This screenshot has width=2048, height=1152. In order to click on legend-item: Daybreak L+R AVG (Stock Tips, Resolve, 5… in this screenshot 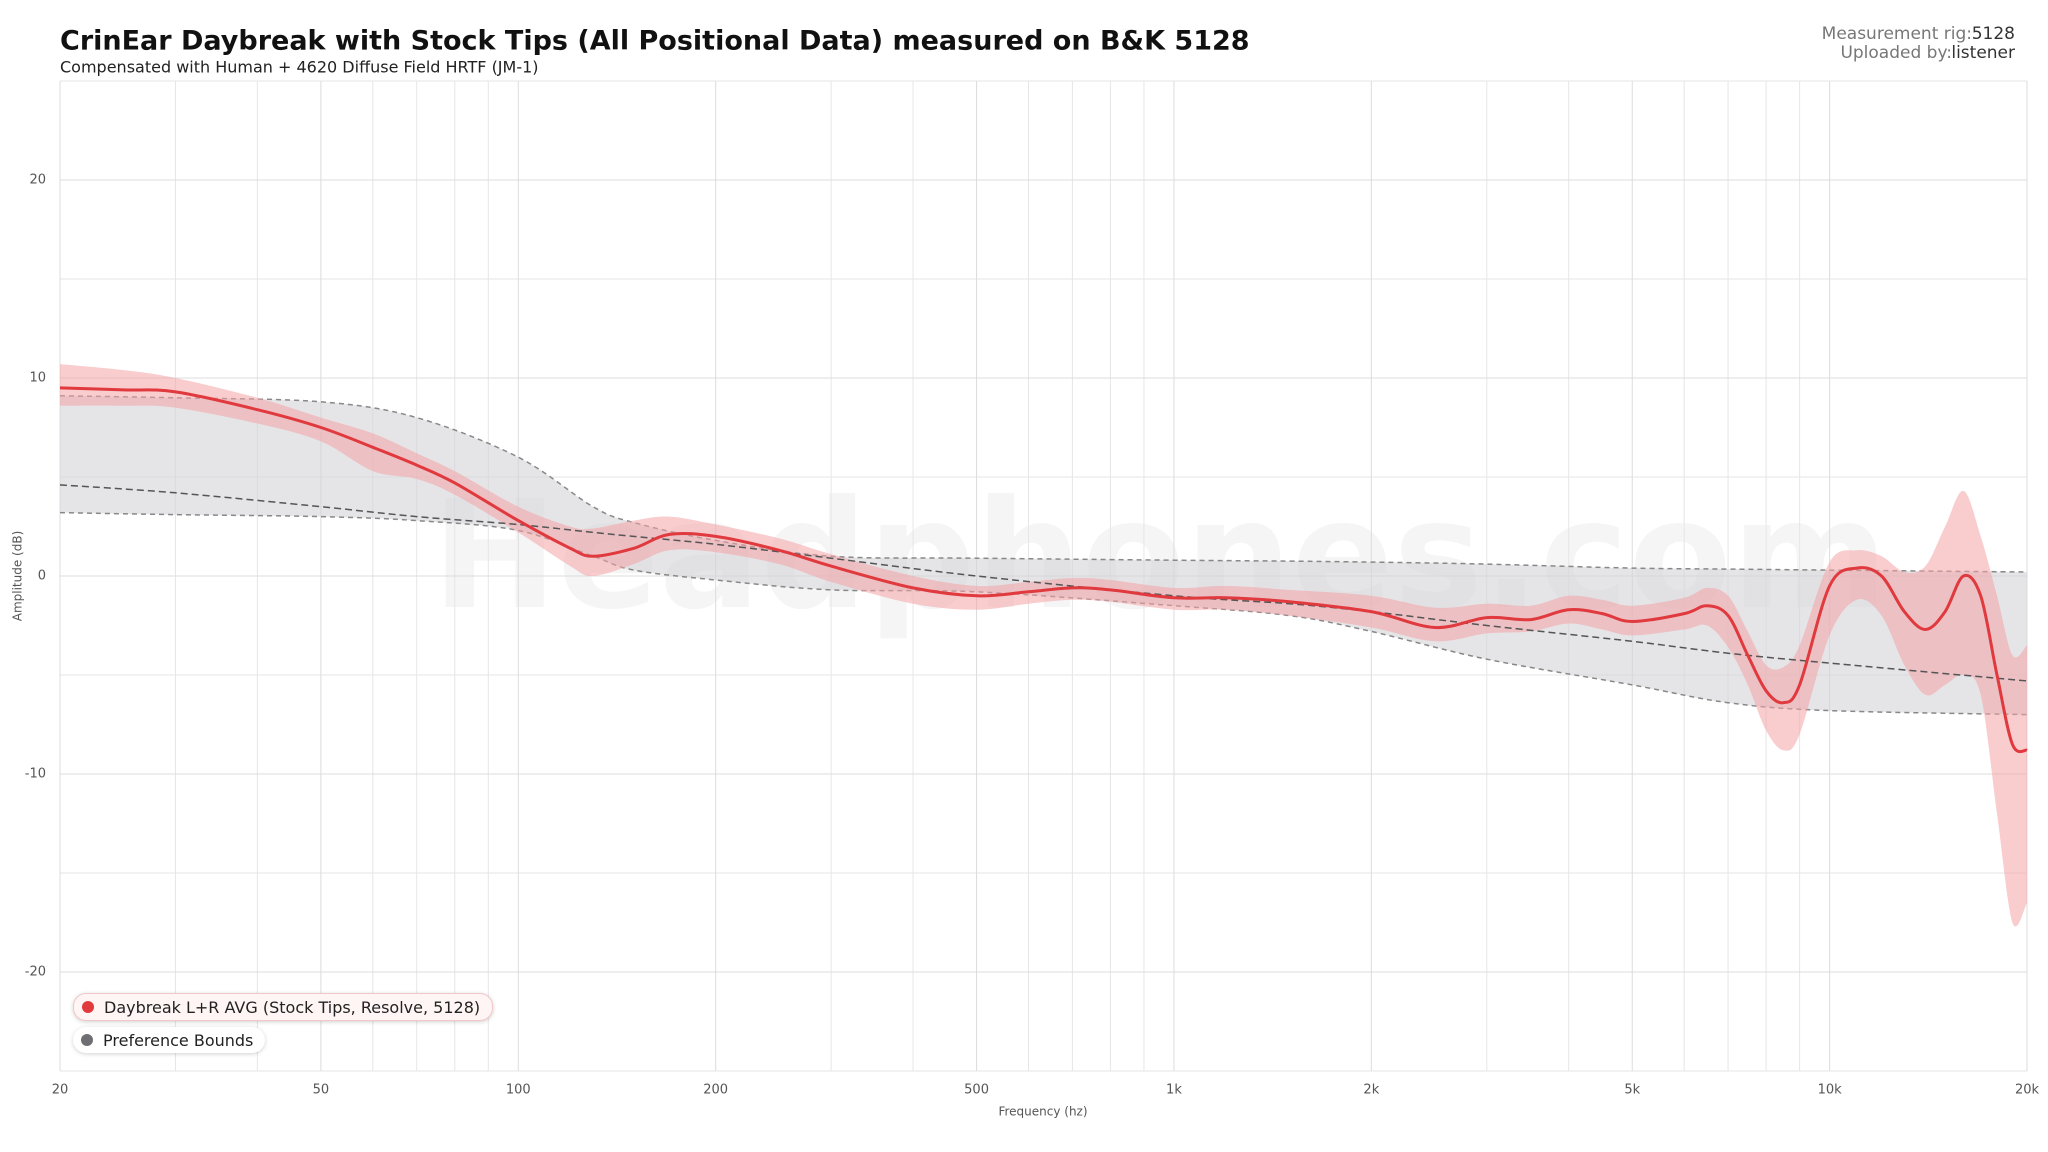, I will do `click(283, 1007)`.